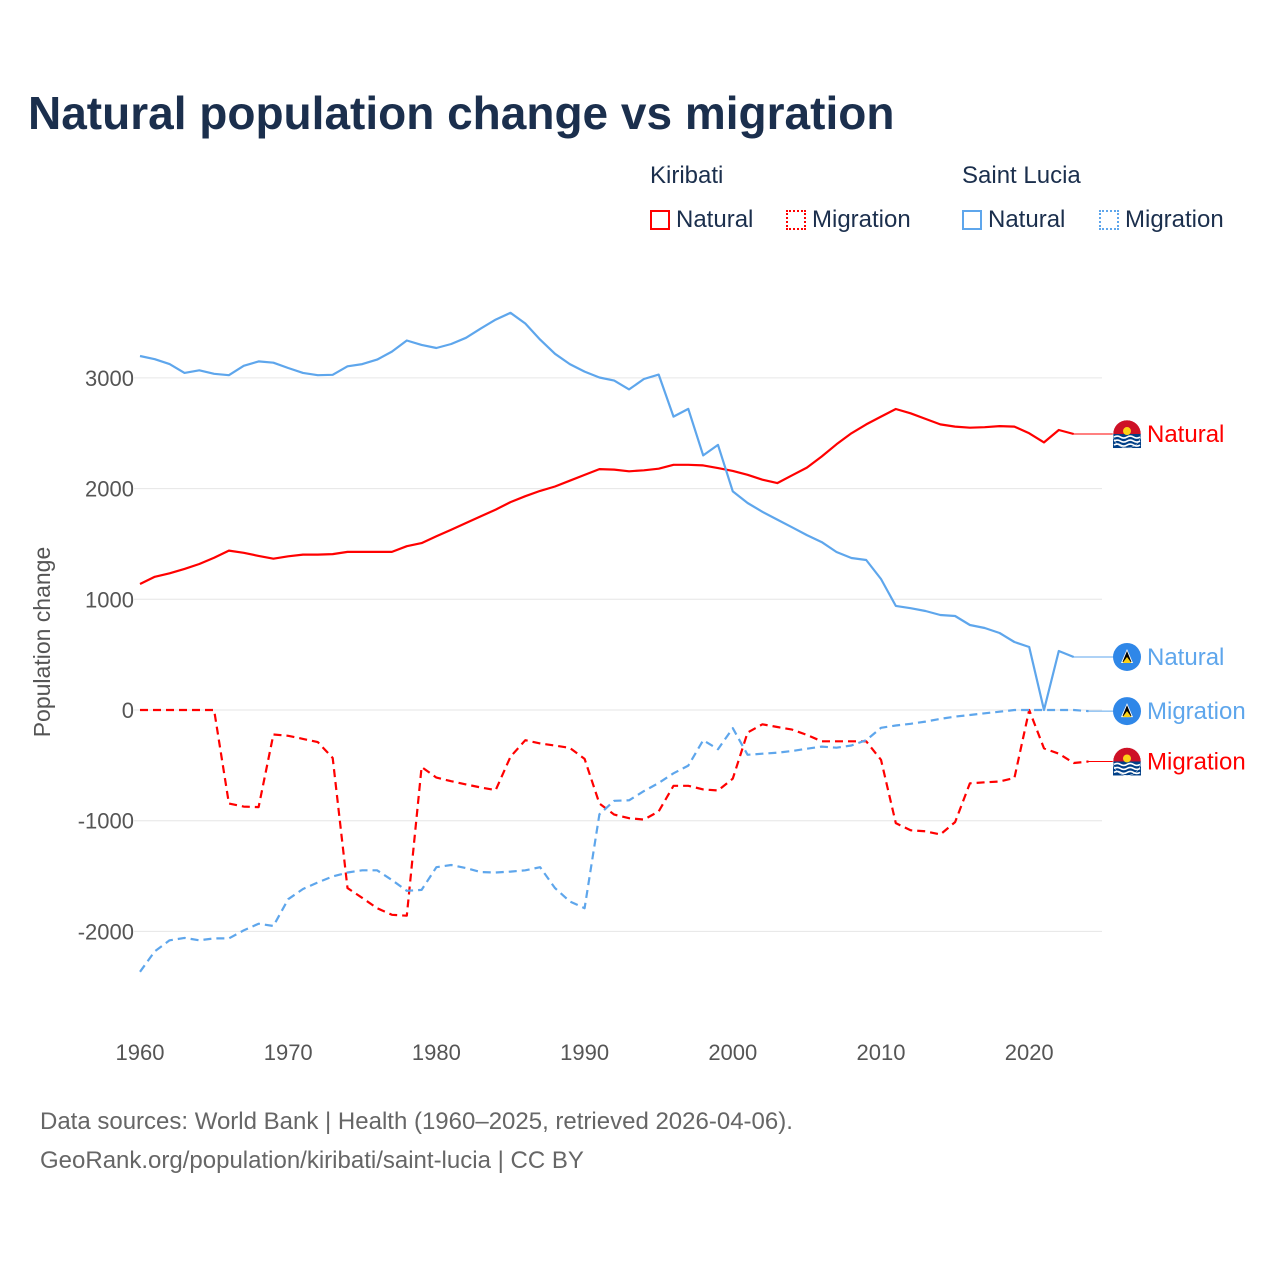 The height and width of the screenshot is (1280, 1280). What do you see at coordinates (436, 1052) in the screenshot?
I see `x-tick-label: 1980` at bounding box center [436, 1052].